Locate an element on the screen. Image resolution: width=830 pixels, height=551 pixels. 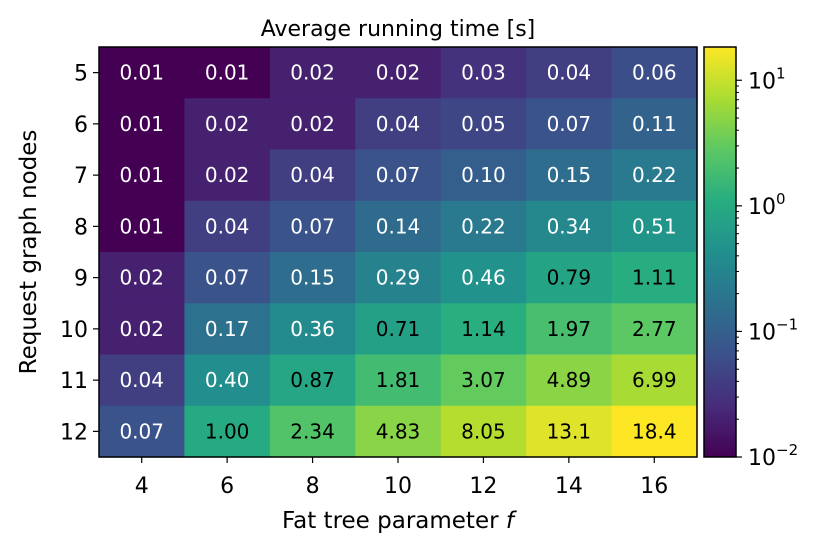
heatmap-cell-label: 0.06 is located at coordinates (654, 73).